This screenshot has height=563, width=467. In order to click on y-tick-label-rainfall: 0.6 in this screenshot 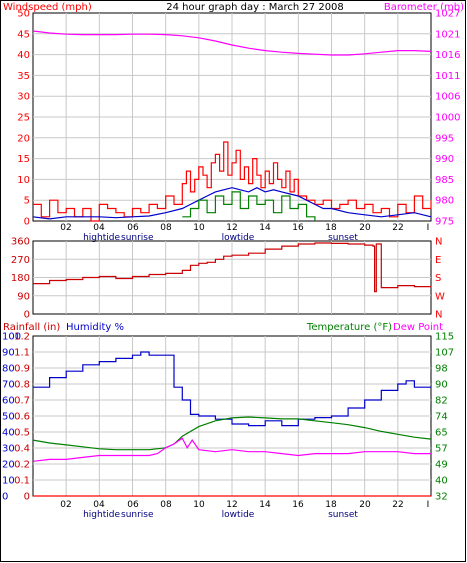, I will do `click(22, 417)`.